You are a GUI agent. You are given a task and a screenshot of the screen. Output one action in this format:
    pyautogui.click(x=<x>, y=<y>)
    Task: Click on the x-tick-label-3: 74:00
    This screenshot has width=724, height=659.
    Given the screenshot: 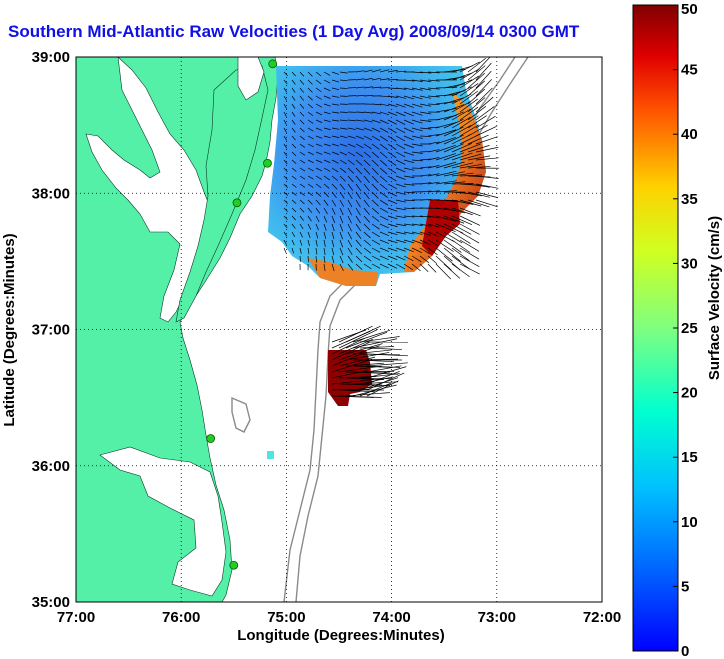 What is the action you would take?
    pyautogui.click(x=391, y=617)
    